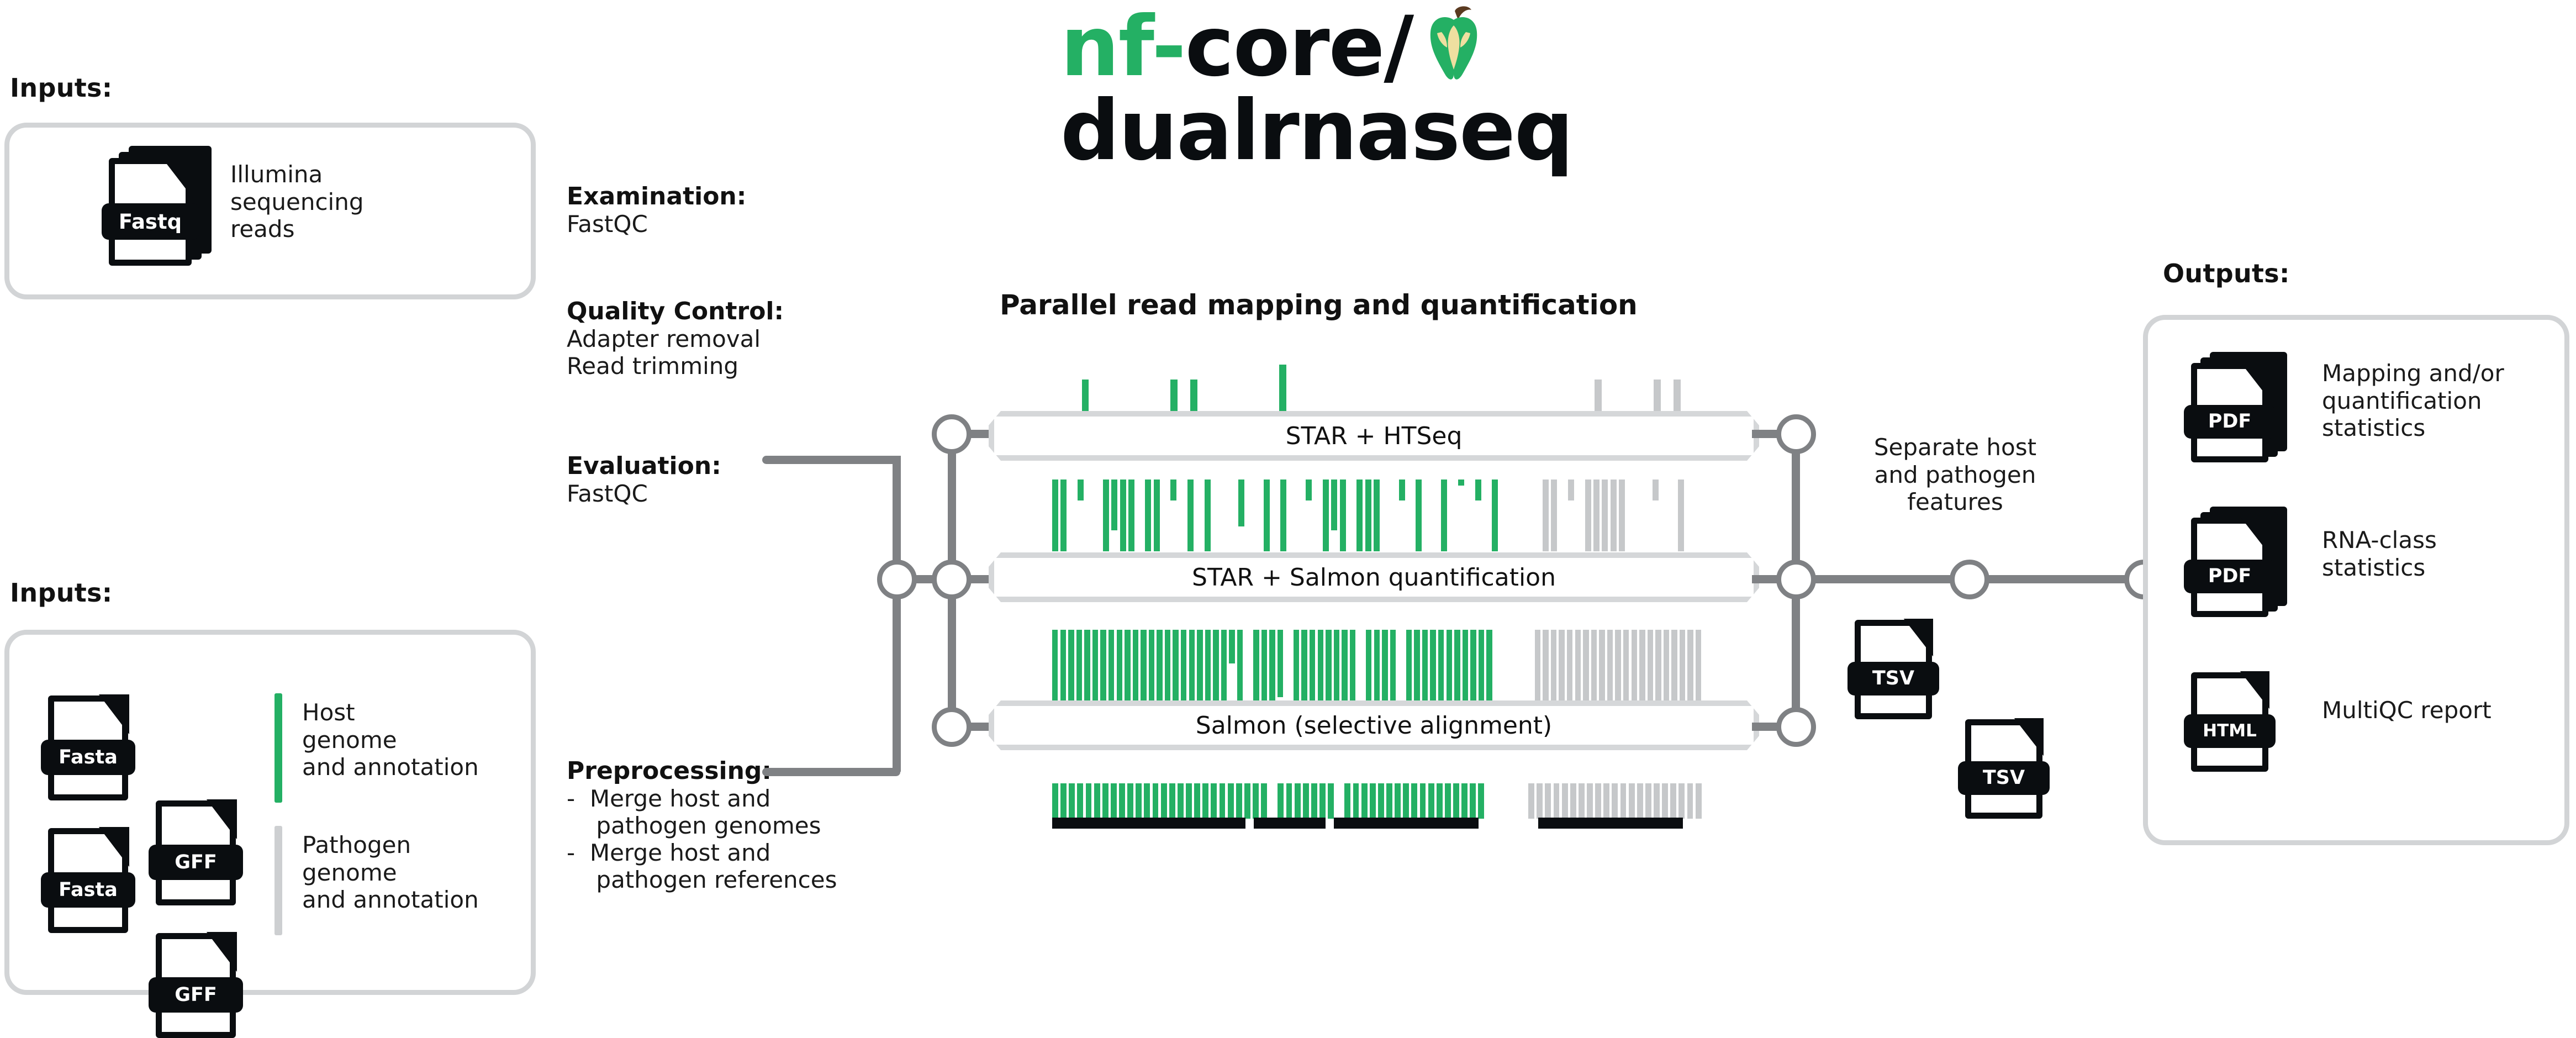  What do you see at coordinates (390, 767) in the screenshot?
I see `host-line-3: and annotation` at bounding box center [390, 767].